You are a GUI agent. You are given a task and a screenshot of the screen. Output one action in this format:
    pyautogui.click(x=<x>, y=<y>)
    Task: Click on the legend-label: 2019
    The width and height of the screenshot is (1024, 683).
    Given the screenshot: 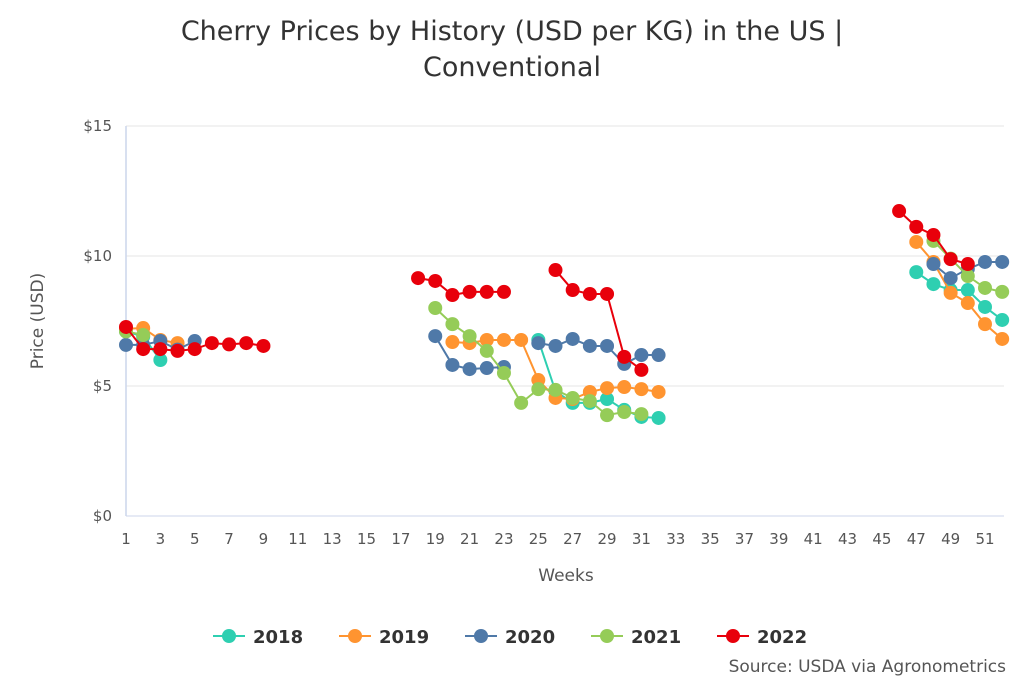 What is the action you would take?
    pyautogui.click(x=404, y=637)
    